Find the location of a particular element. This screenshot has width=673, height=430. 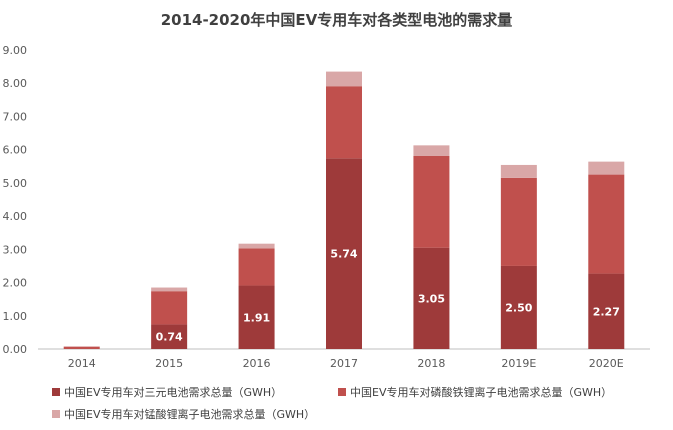

x-tick-label: 2020E is located at coordinates (606, 363).